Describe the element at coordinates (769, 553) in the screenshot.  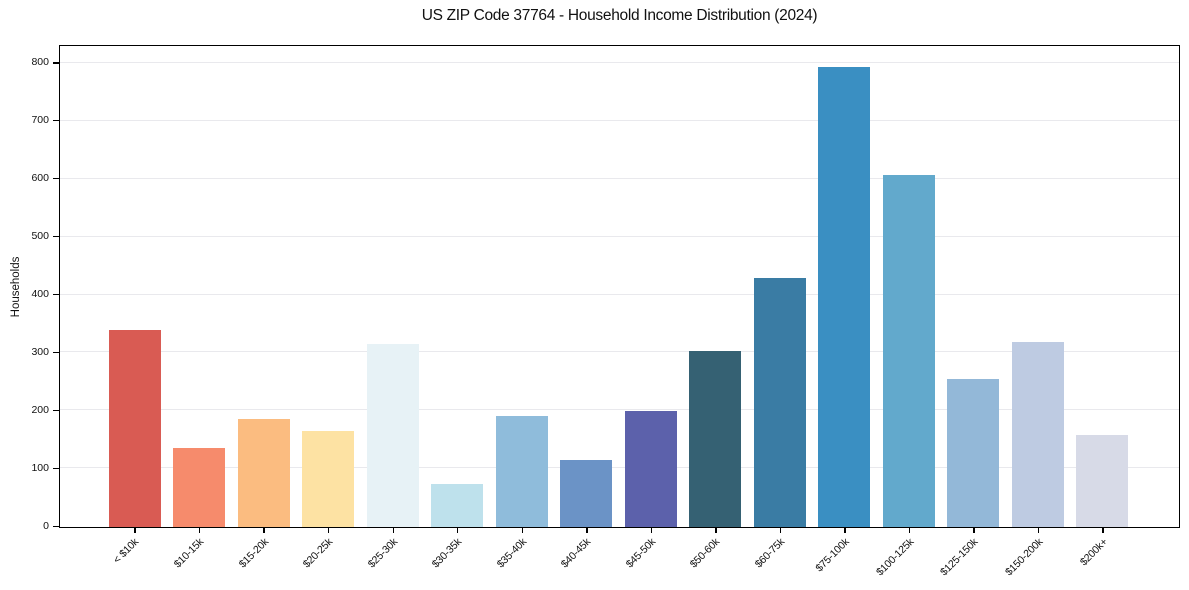
I see `x-tick-label-$60-75k: $60-75k` at that location.